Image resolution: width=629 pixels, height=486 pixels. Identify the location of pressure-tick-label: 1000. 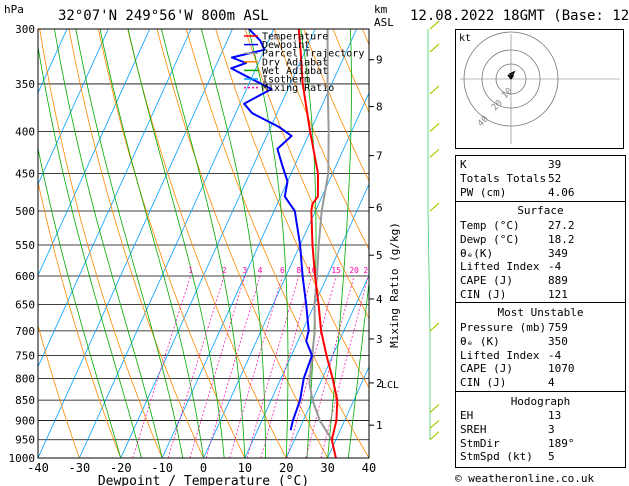
(22, 458).